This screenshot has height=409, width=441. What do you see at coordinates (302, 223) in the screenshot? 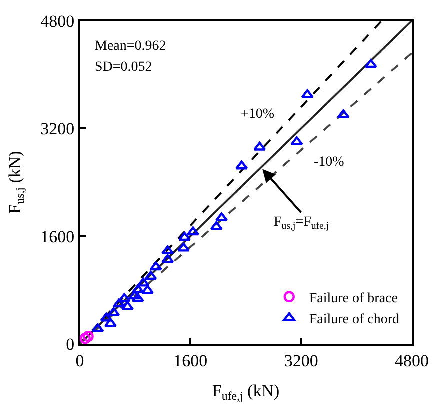
I see `annotation: F$_{us,j}$=F$_{ufe,j}$` at bounding box center [302, 223].